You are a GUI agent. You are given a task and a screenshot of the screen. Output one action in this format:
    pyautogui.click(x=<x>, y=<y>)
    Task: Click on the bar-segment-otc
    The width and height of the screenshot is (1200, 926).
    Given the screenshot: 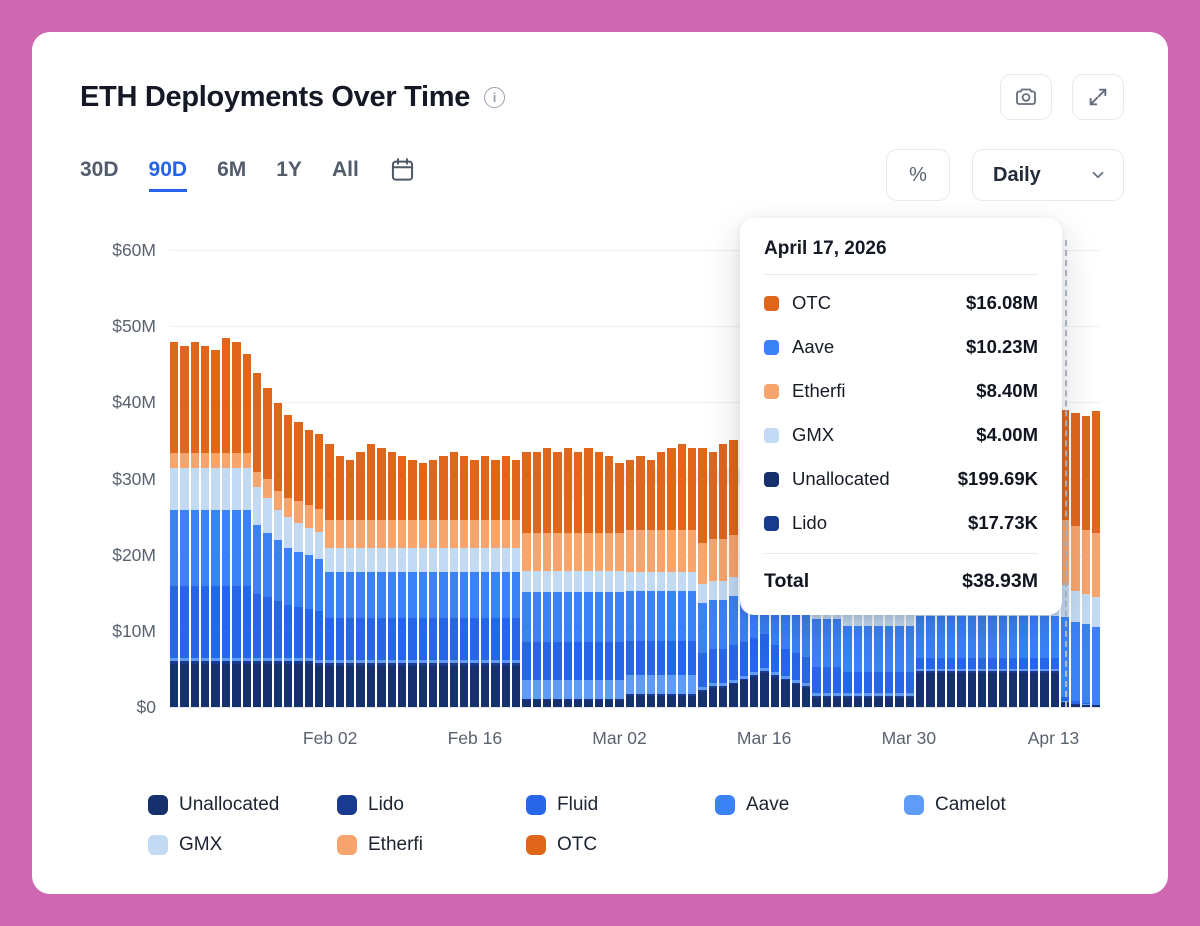 What is the action you would take?
    pyautogui.click(x=661, y=491)
    